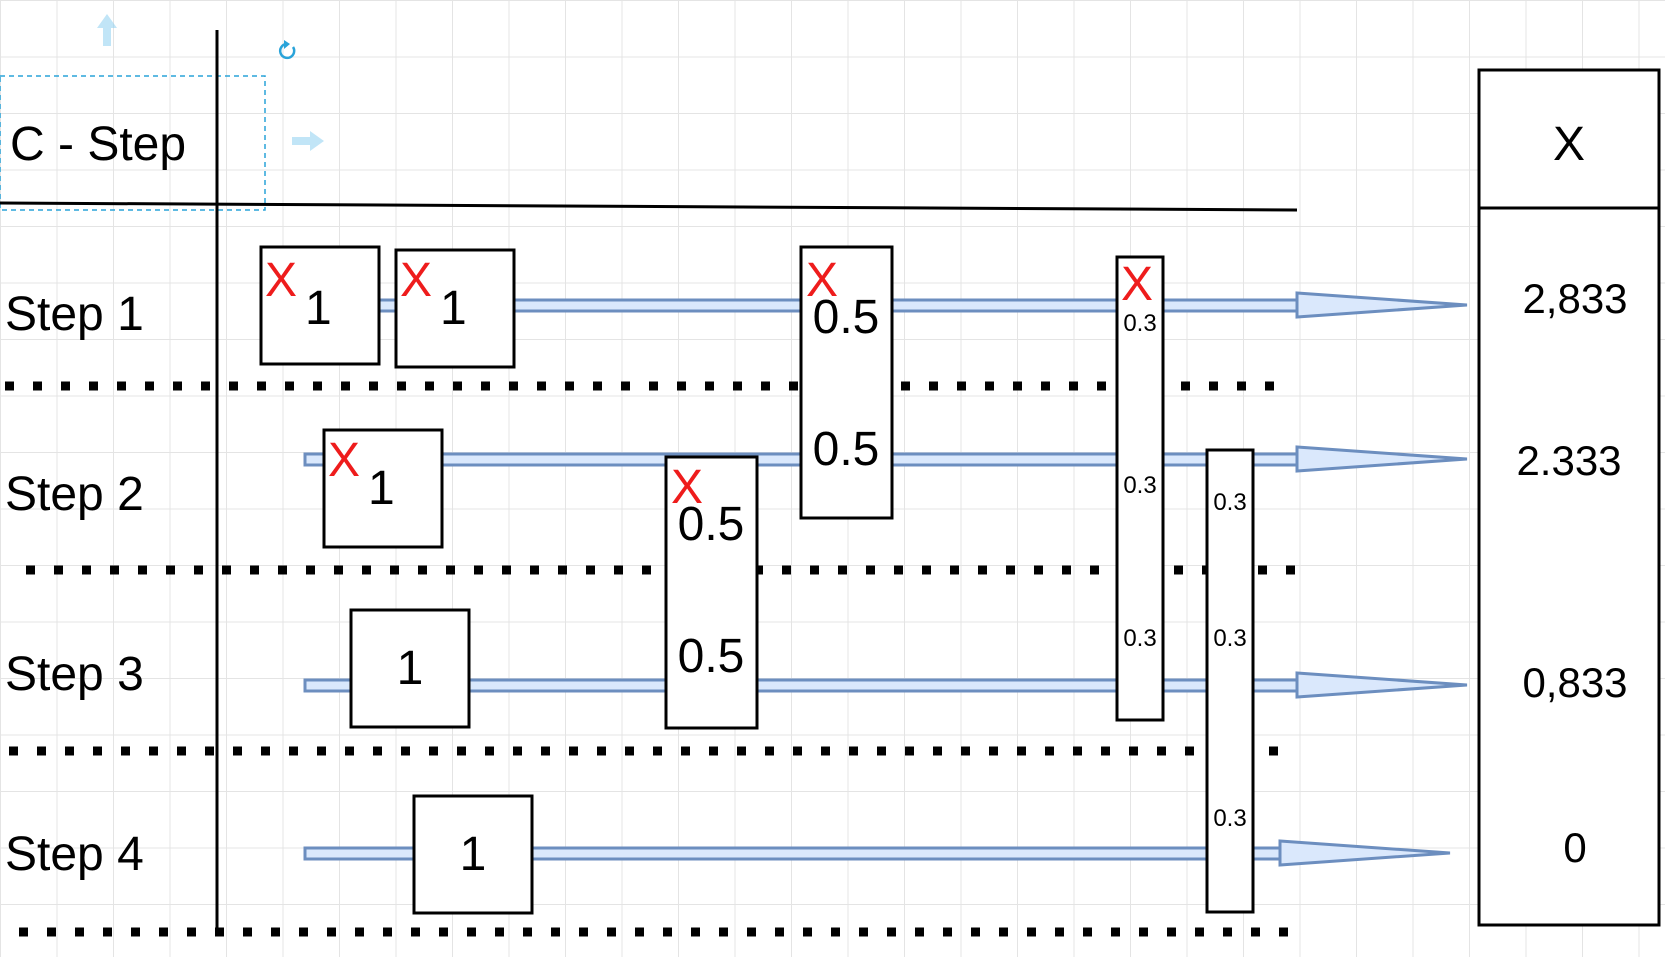  I want to click on result-value-step-1: 2,833, so click(1574, 298).